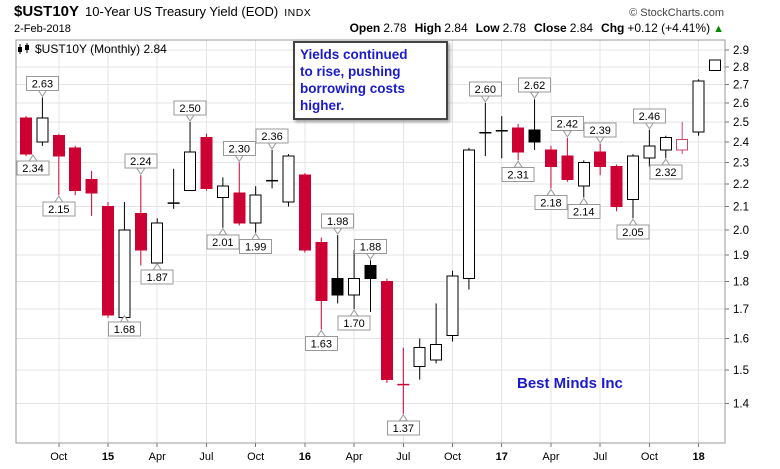 Image resolution: width=780 pixels, height=469 pixels. I want to click on up-arrow-icon: ▲, so click(718, 29).